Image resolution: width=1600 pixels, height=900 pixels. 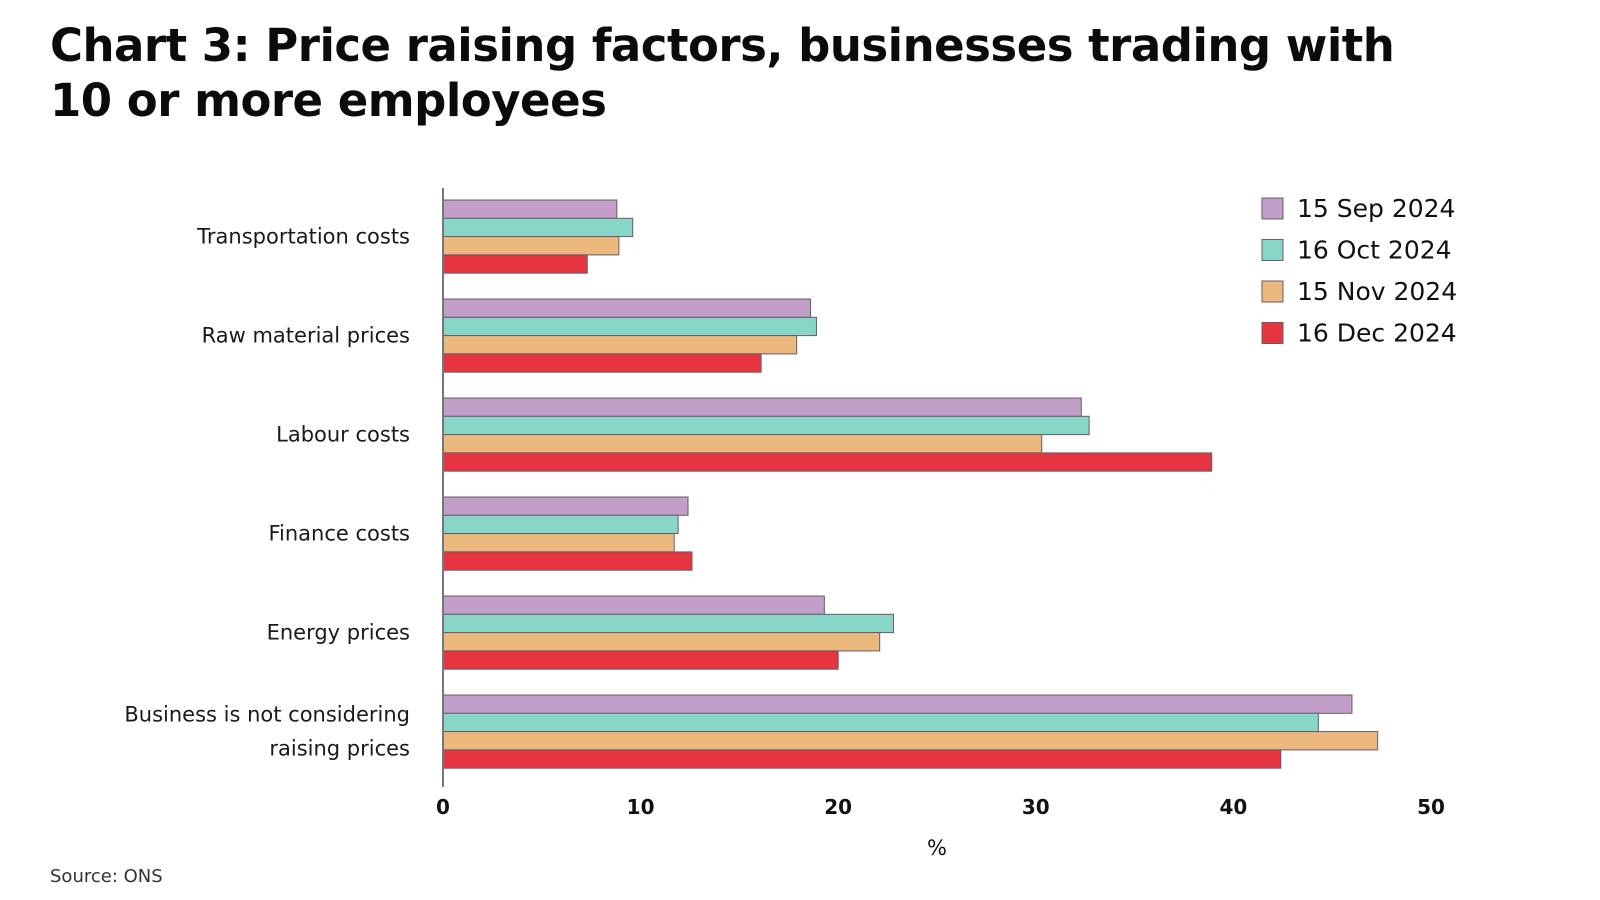 What do you see at coordinates (1431, 807) in the screenshot?
I see `x-tick-label: 50` at bounding box center [1431, 807].